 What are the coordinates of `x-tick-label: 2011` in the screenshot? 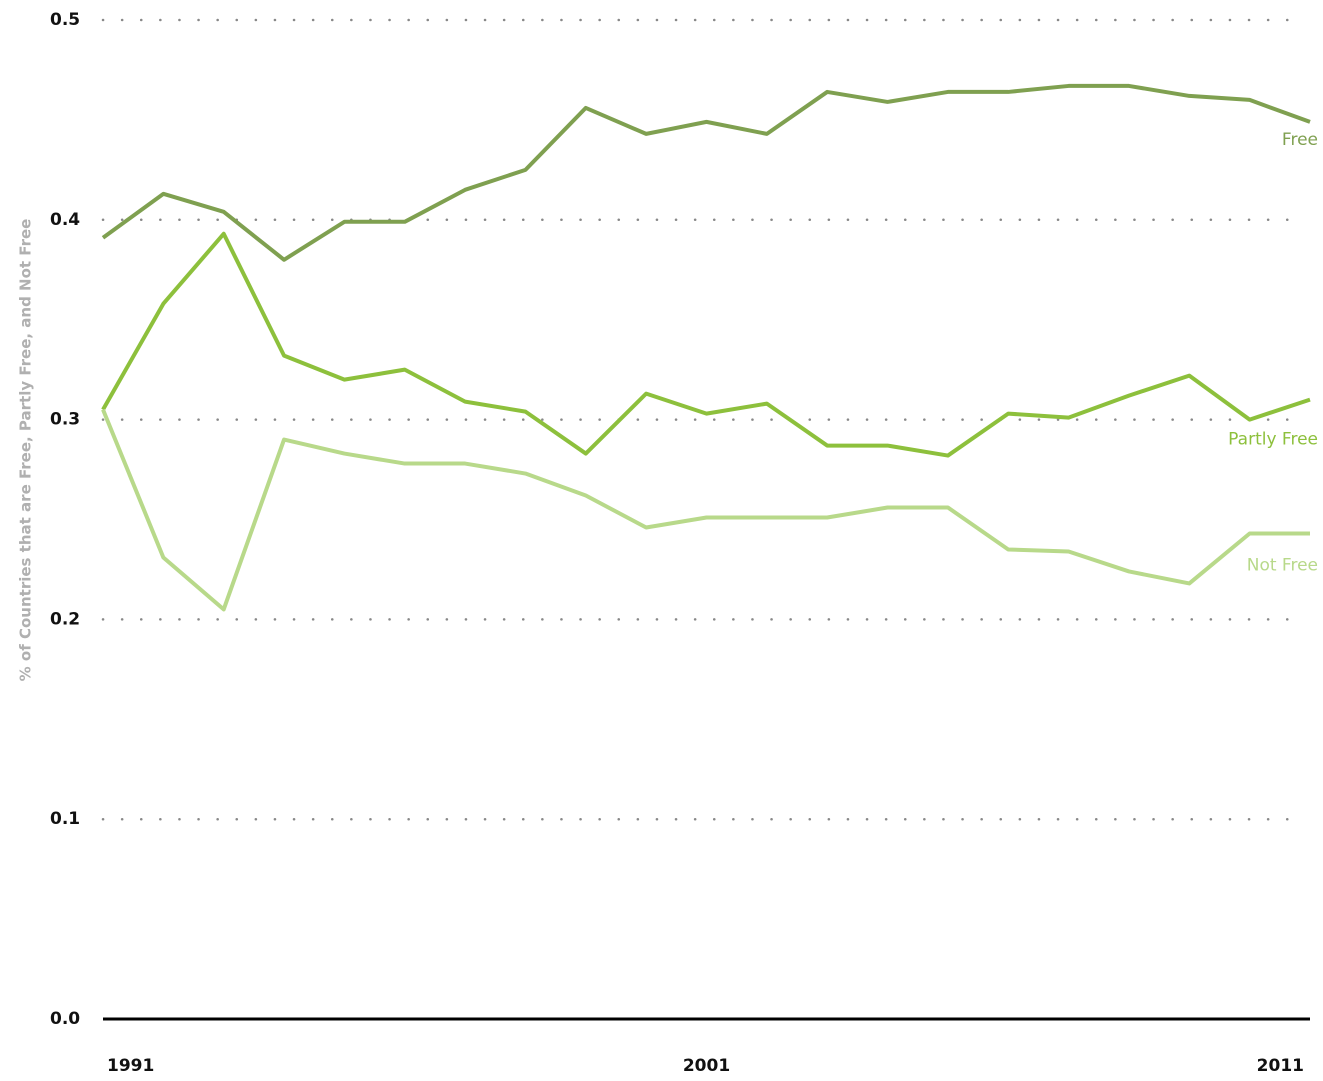 It's located at (1280, 1066).